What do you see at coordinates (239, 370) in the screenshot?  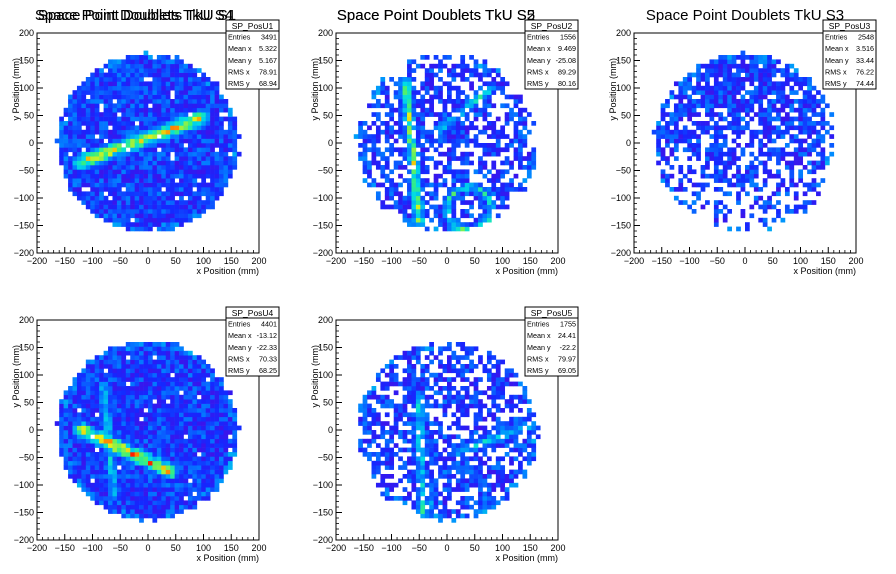 I see `stats-row-label: RMS y` at bounding box center [239, 370].